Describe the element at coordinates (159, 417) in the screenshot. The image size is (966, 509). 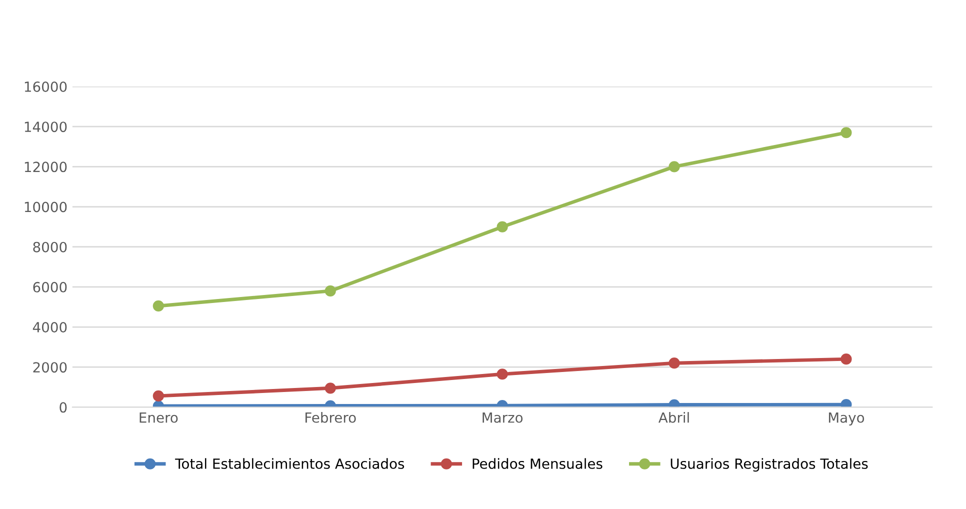
I see `x-tick-label: Enero` at that location.